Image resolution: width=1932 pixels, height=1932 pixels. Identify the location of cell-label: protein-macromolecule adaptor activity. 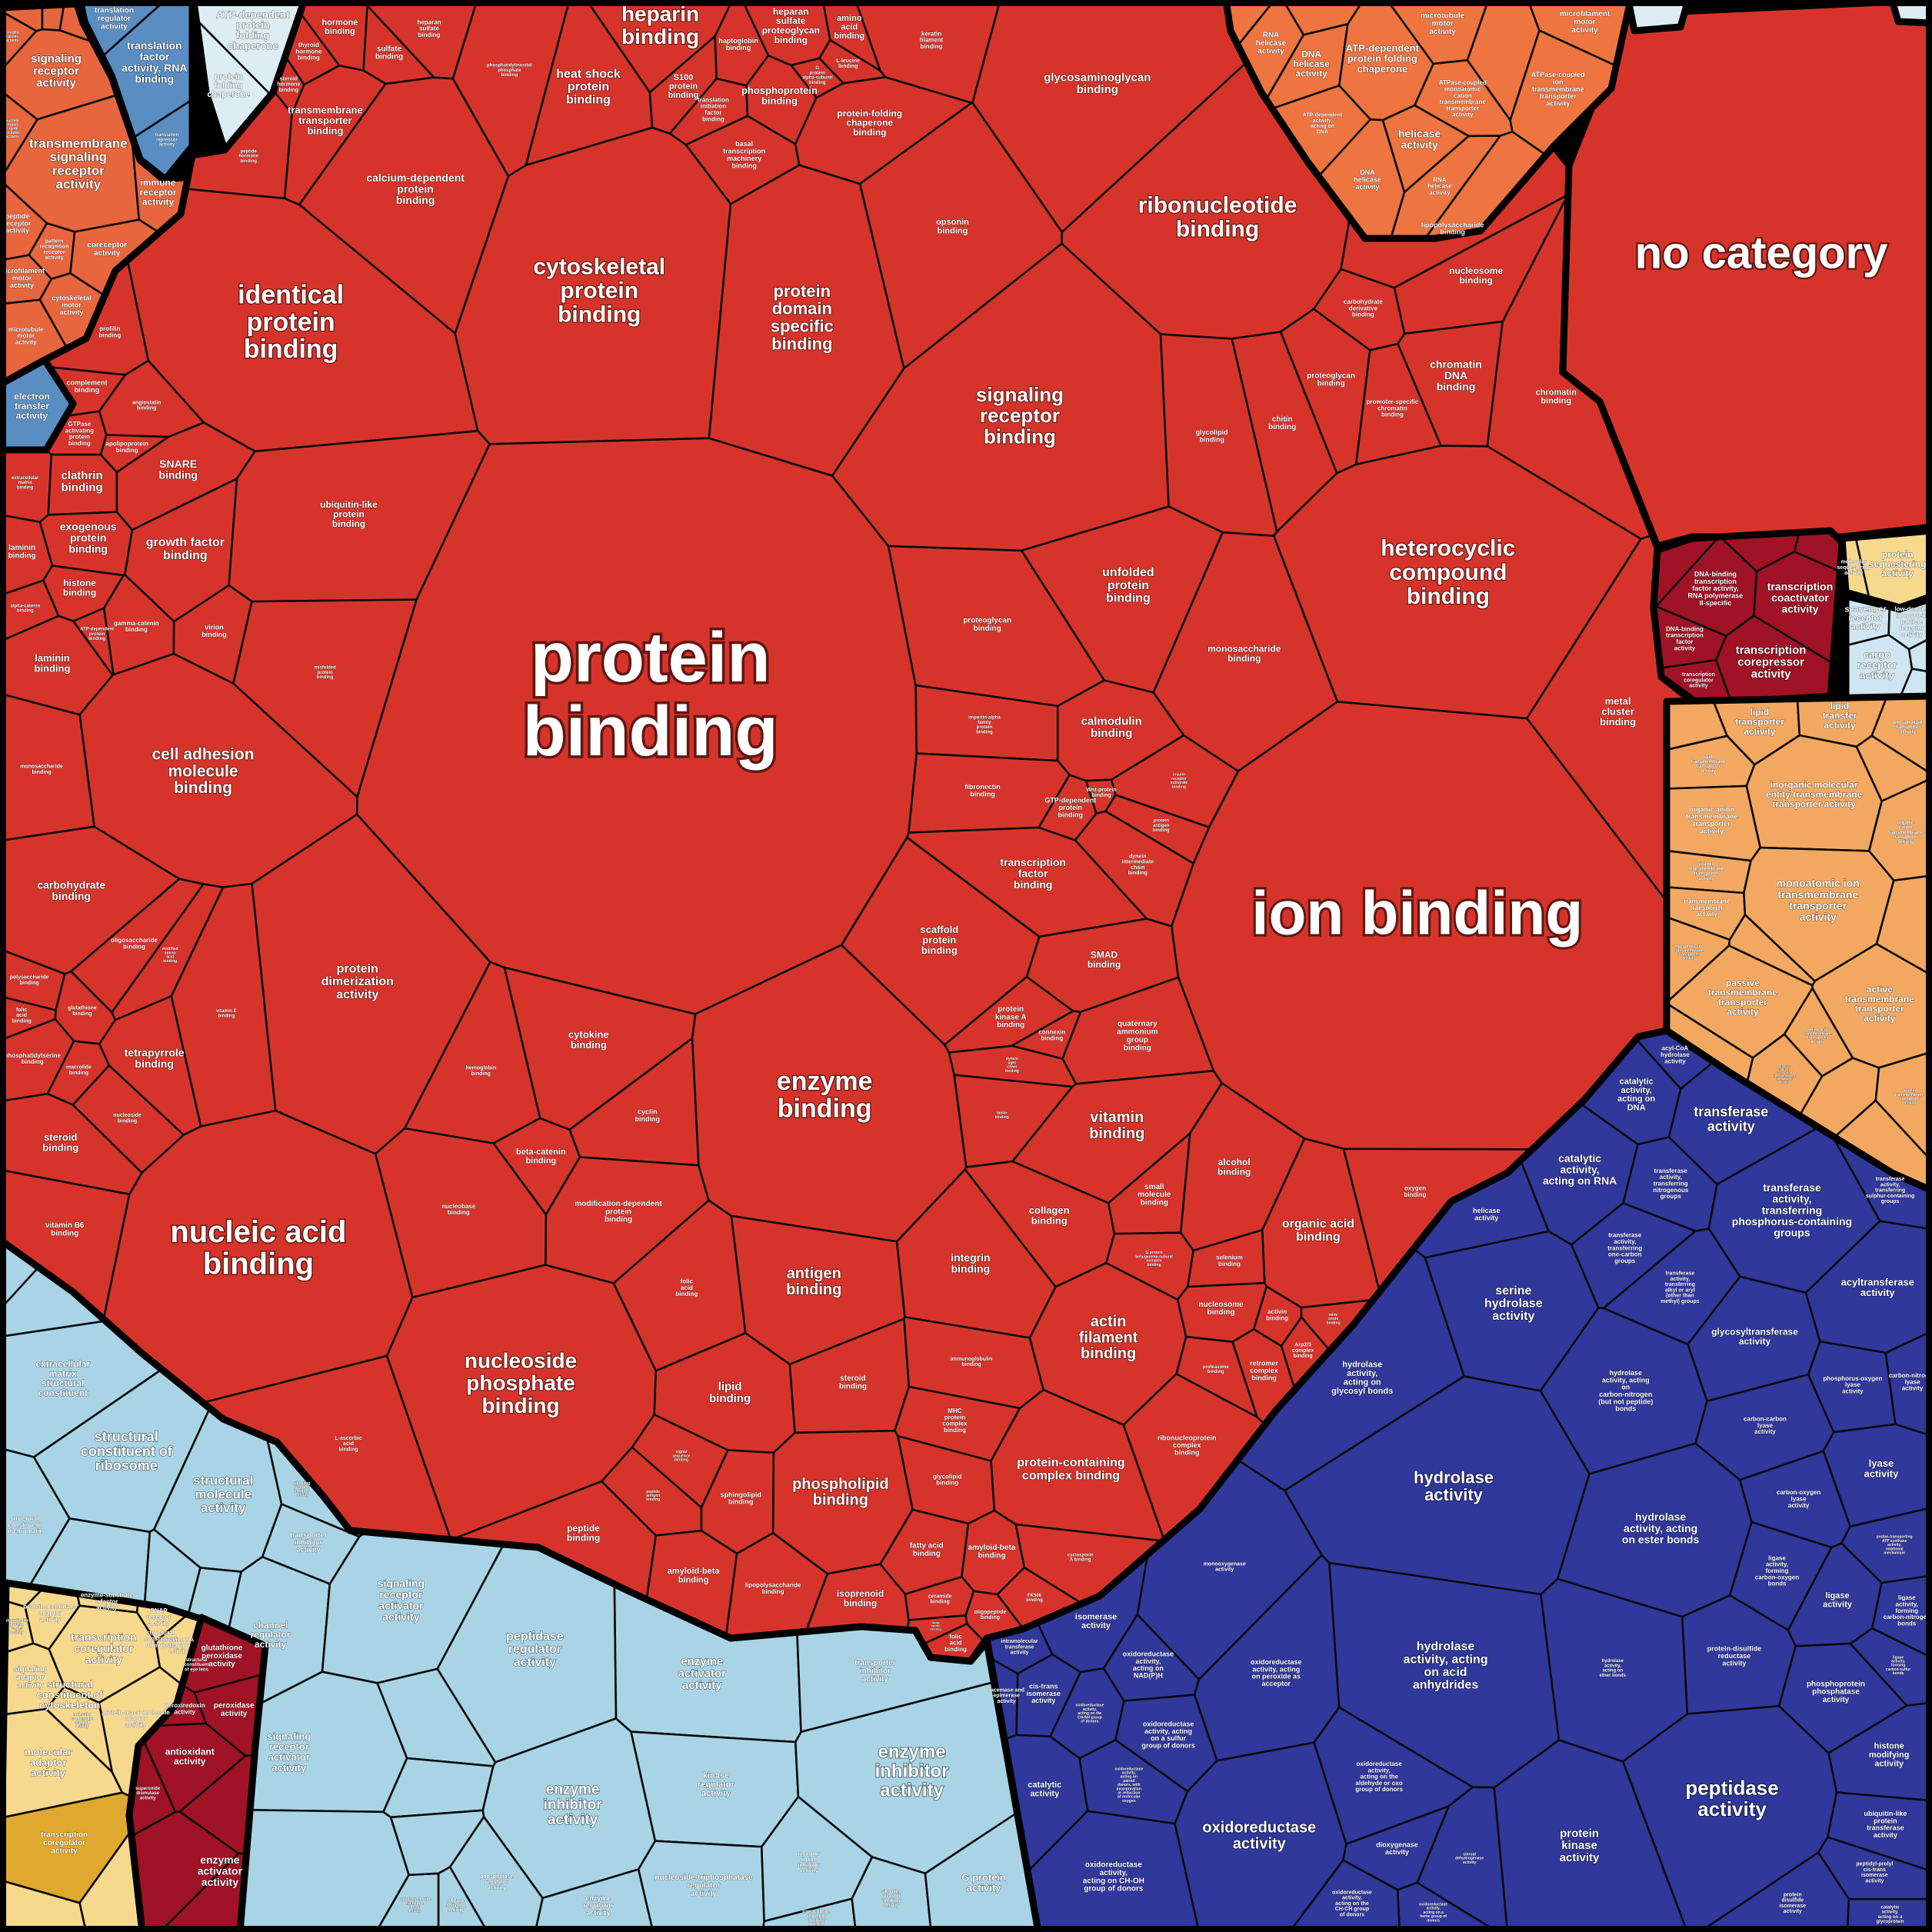
(136, 1719).